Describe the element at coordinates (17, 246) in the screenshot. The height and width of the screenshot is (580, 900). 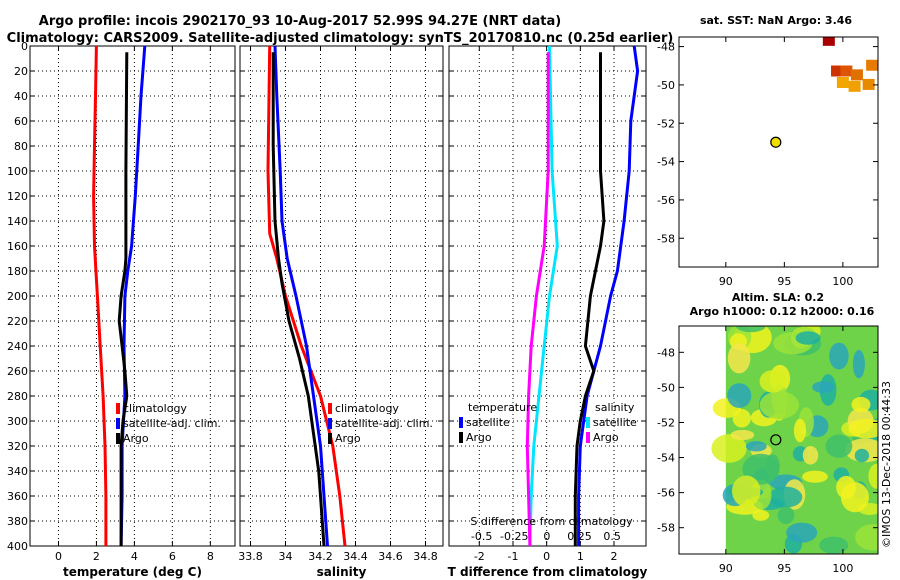
I see `depth-tick-label: 160` at that location.